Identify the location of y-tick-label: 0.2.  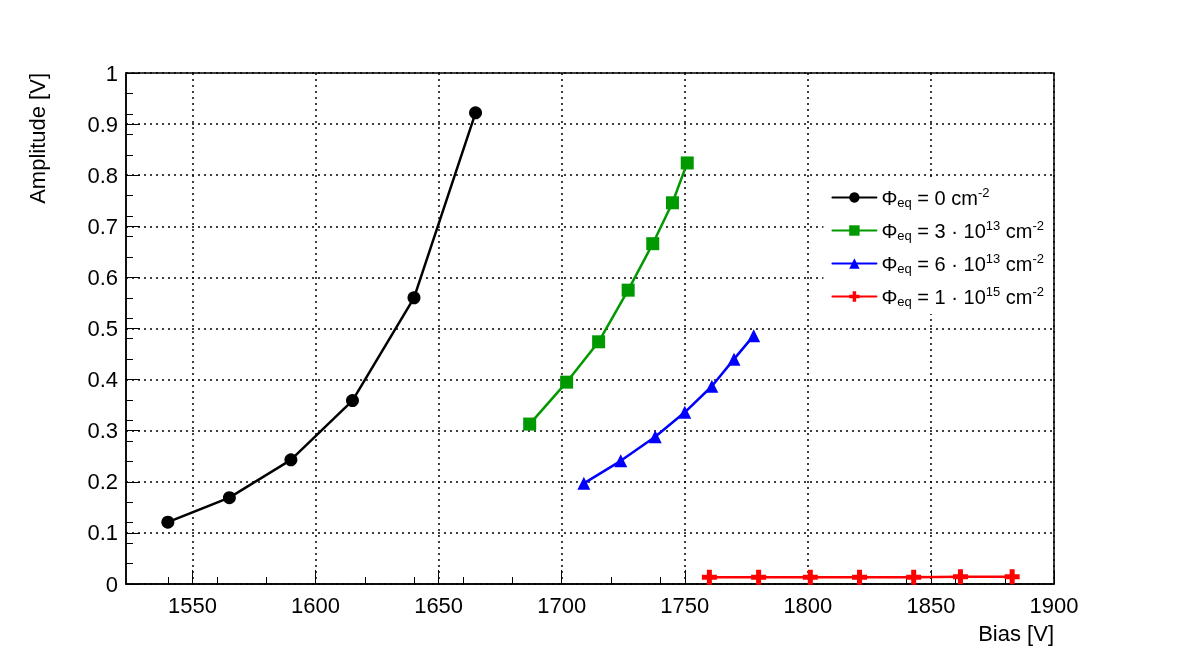
(102, 482).